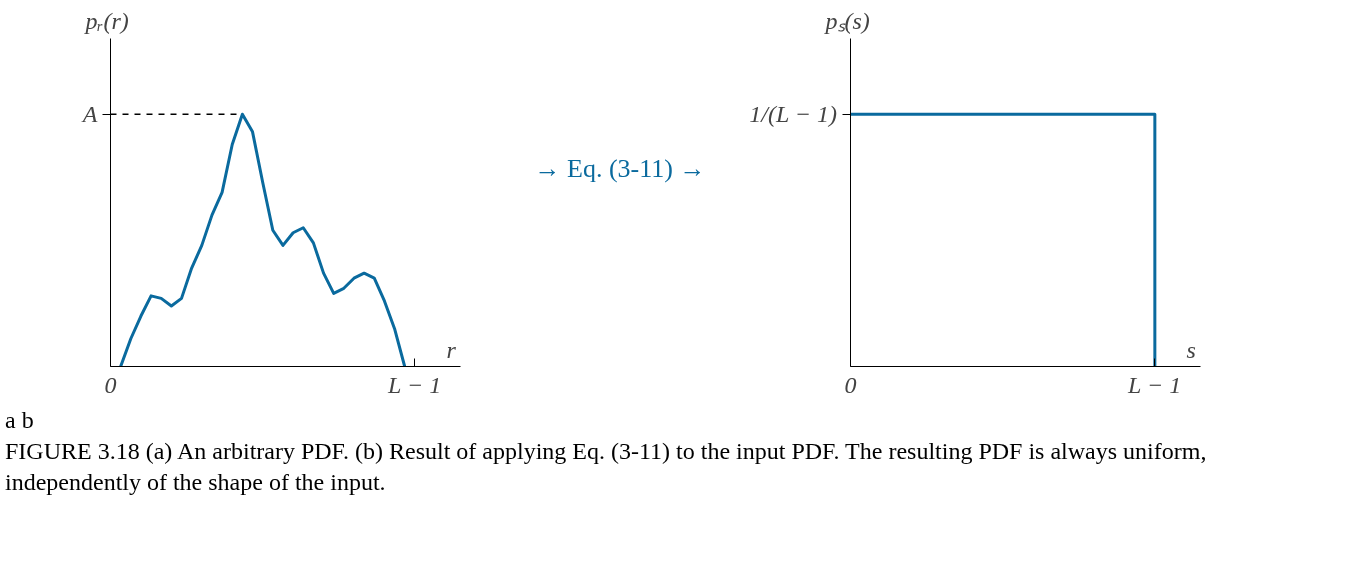  I want to click on y-axis-title: pₛ(s), so click(846, 20).